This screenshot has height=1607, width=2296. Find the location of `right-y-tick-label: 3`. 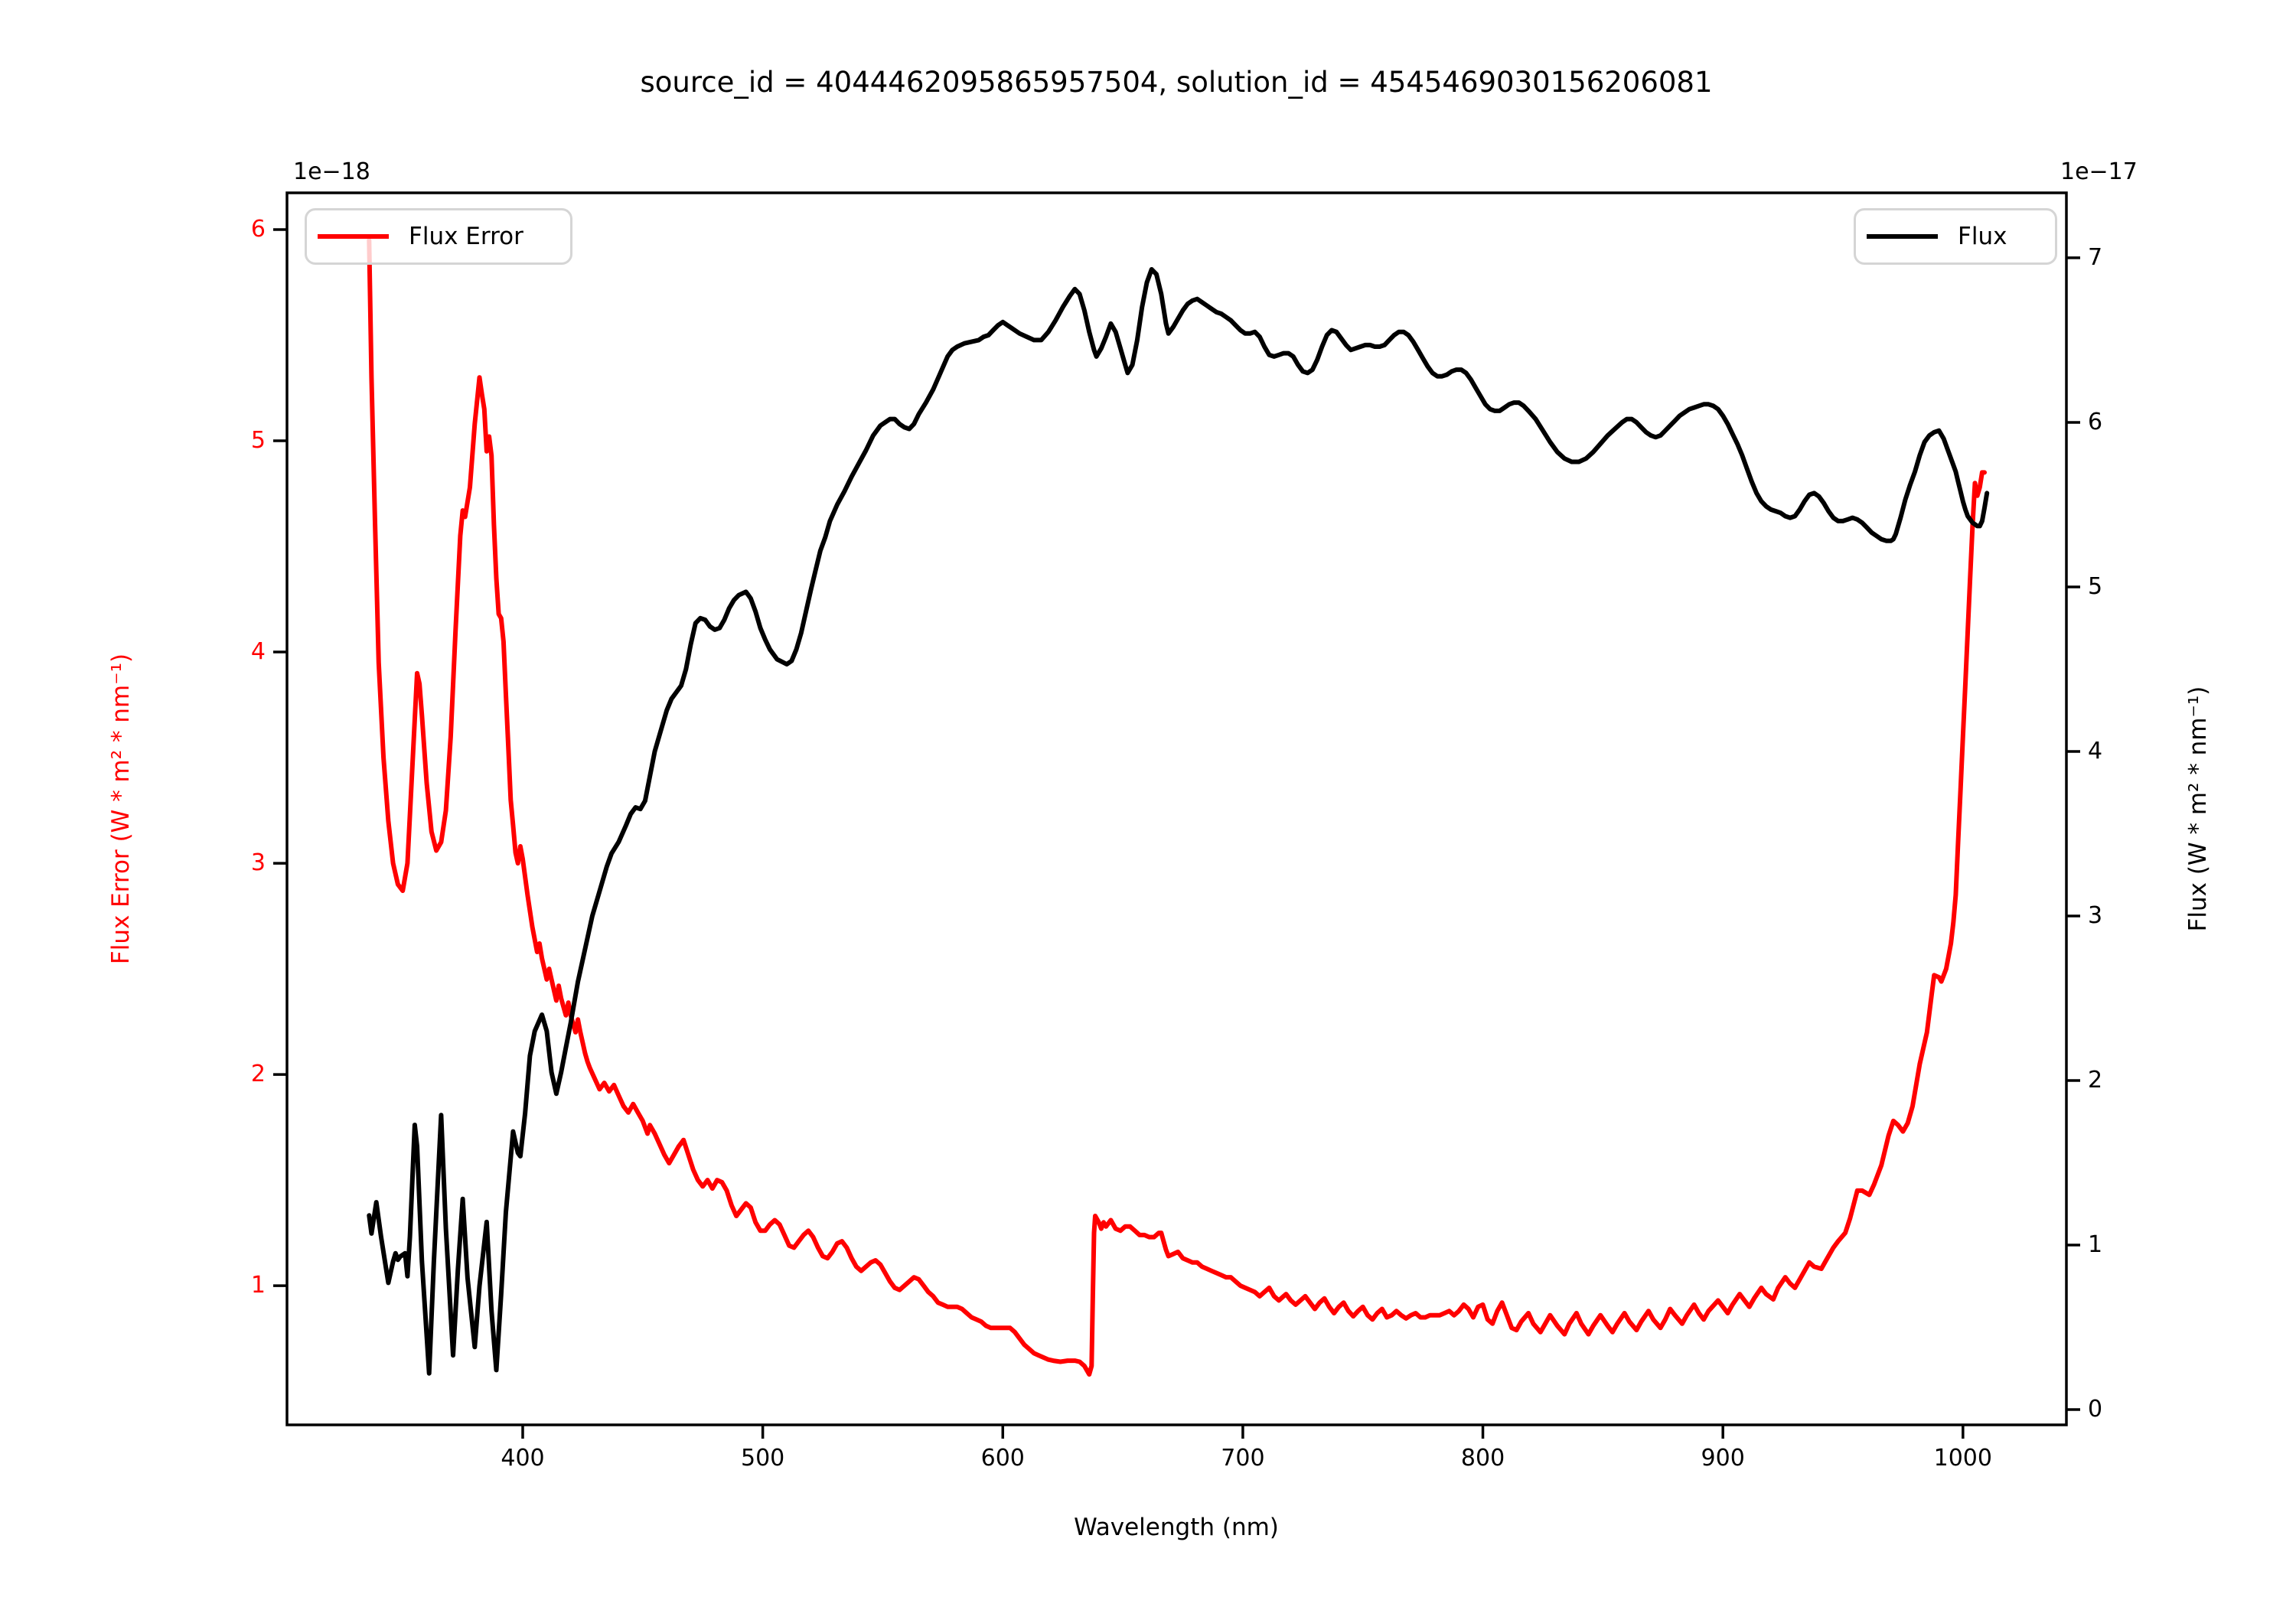

right-y-tick-label: 3 is located at coordinates (2095, 915).